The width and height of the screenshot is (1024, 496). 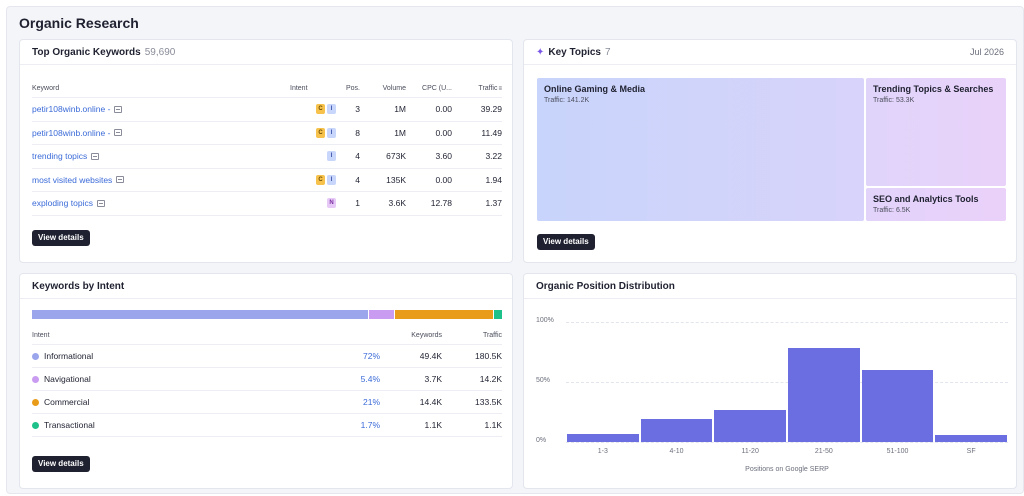 What do you see at coordinates (566, 242) in the screenshot?
I see `topics-view-details-button: View details` at bounding box center [566, 242].